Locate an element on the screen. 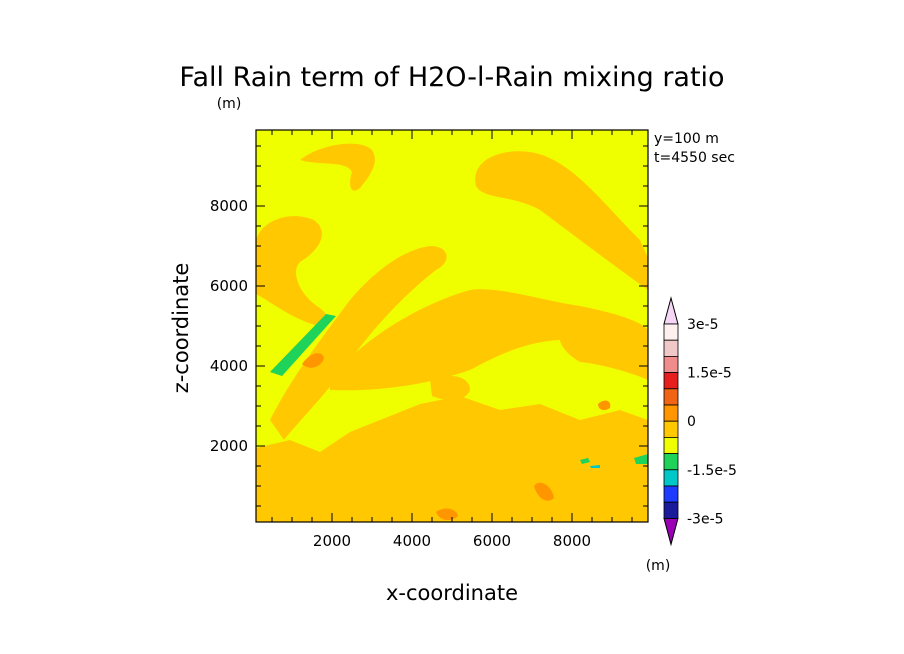 The width and height of the screenshot is (904, 654). contour-region-right-lobe is located at coordinates (603, 355).